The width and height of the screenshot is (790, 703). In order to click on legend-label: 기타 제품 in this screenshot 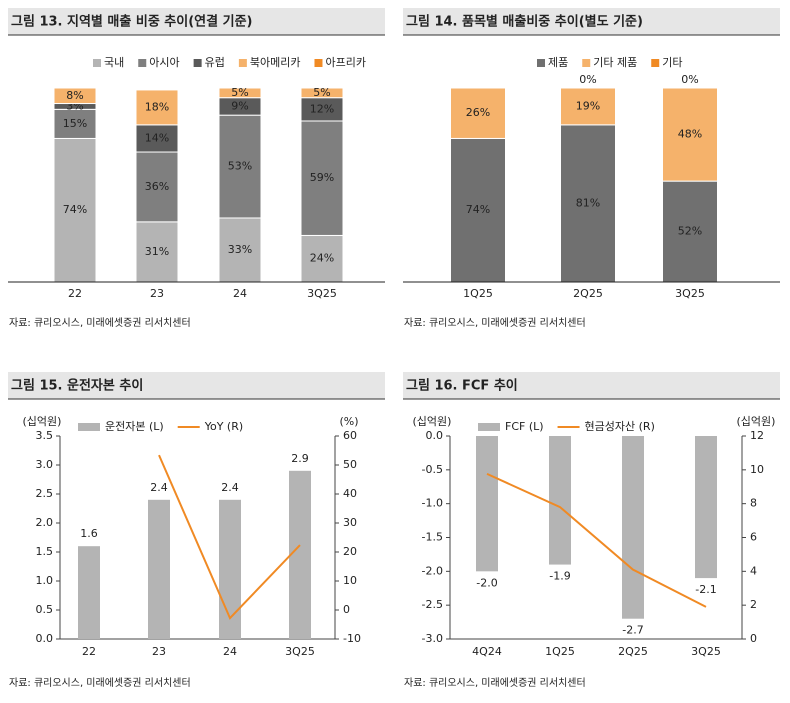, I will do `click(615, 62)`.